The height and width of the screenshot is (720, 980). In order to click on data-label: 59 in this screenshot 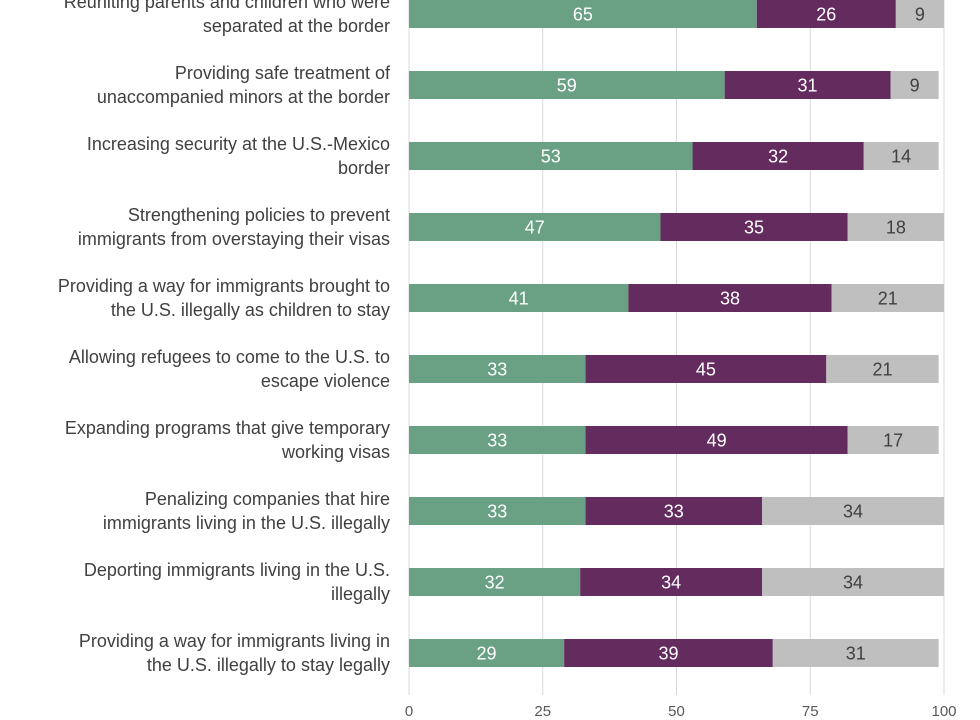, I will do `click(567, 86)`.